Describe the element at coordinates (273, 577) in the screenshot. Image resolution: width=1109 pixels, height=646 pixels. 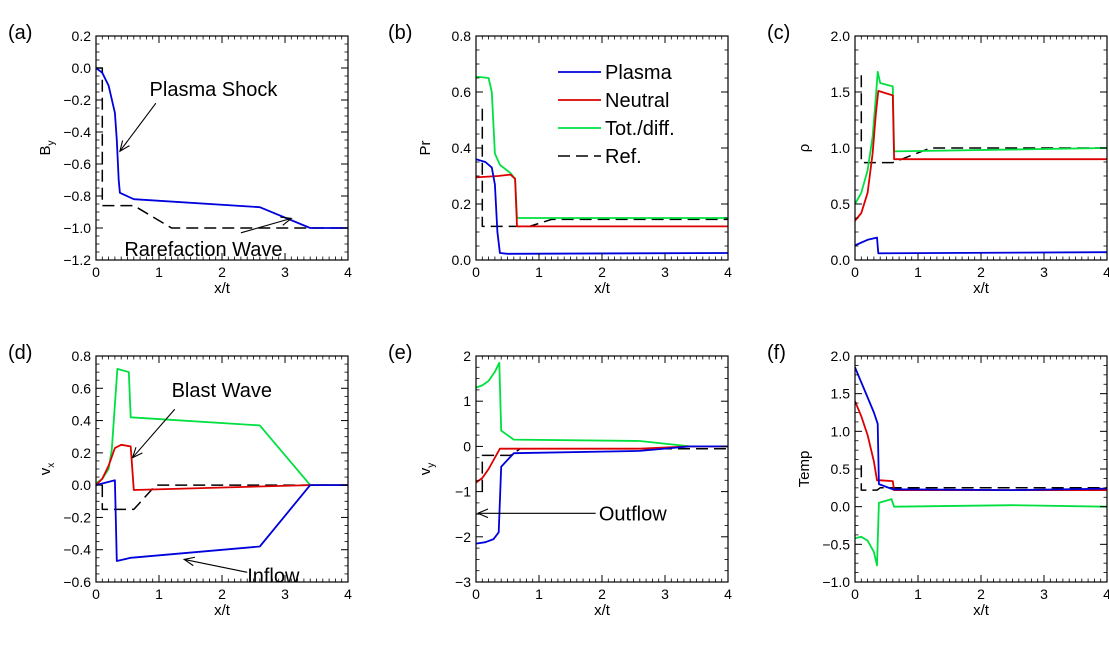
I see `annotation-label: Inflow` at that location.